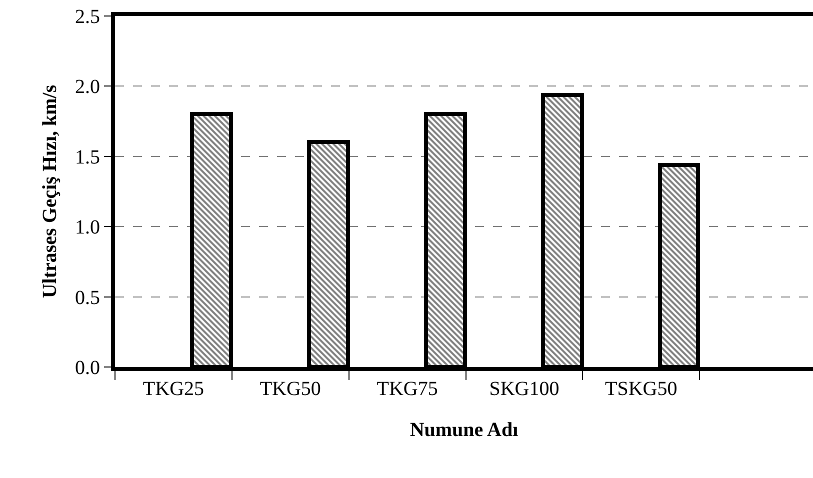  What do you see at coordinates (87, 87) in the screenshot?
I see `y-tick-label: 2.0` at bounding box center [87, 87].